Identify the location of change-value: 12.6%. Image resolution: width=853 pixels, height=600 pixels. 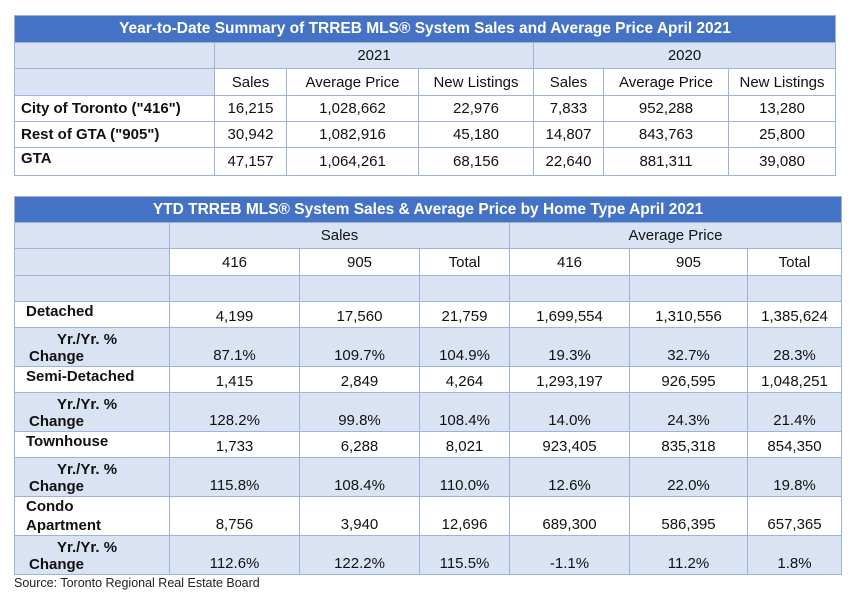
(569, 477).